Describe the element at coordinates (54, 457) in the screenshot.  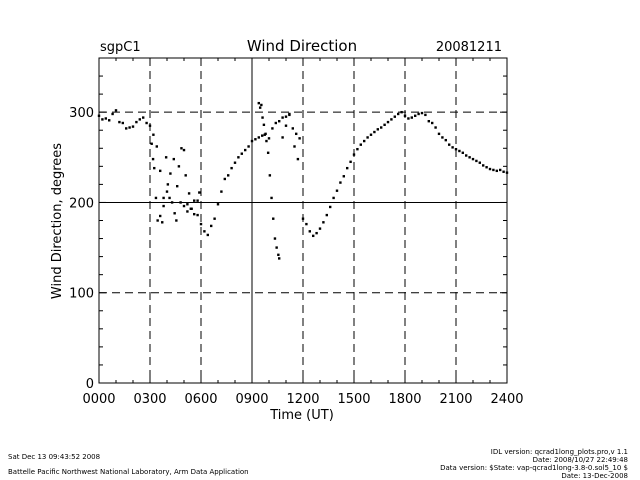
I see `footer-timestamp: Sat Dec 13 09:43:52 2008` at that location.